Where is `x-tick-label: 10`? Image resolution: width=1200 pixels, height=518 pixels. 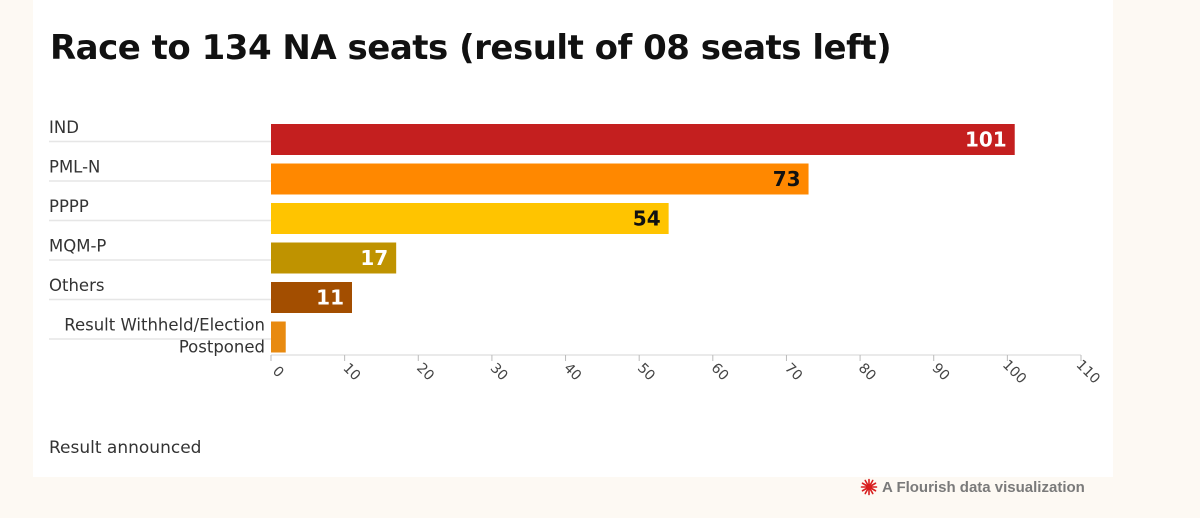 x-tick-label: 10 is located at coordinates (352, 372).